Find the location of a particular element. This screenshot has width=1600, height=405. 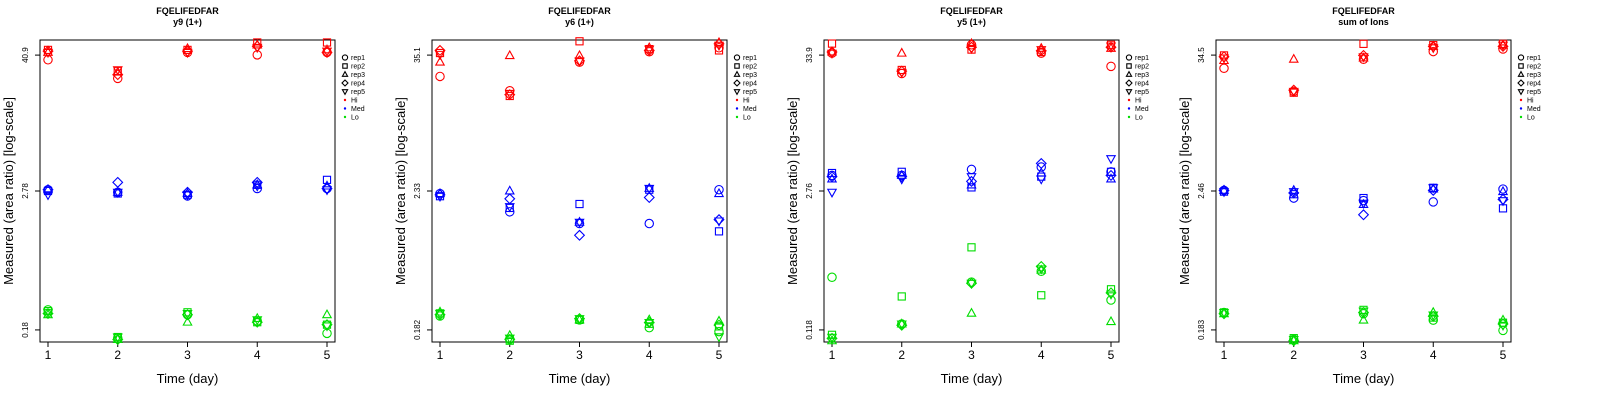

x-tick-label: 5 is located at coordinates (327, 355).